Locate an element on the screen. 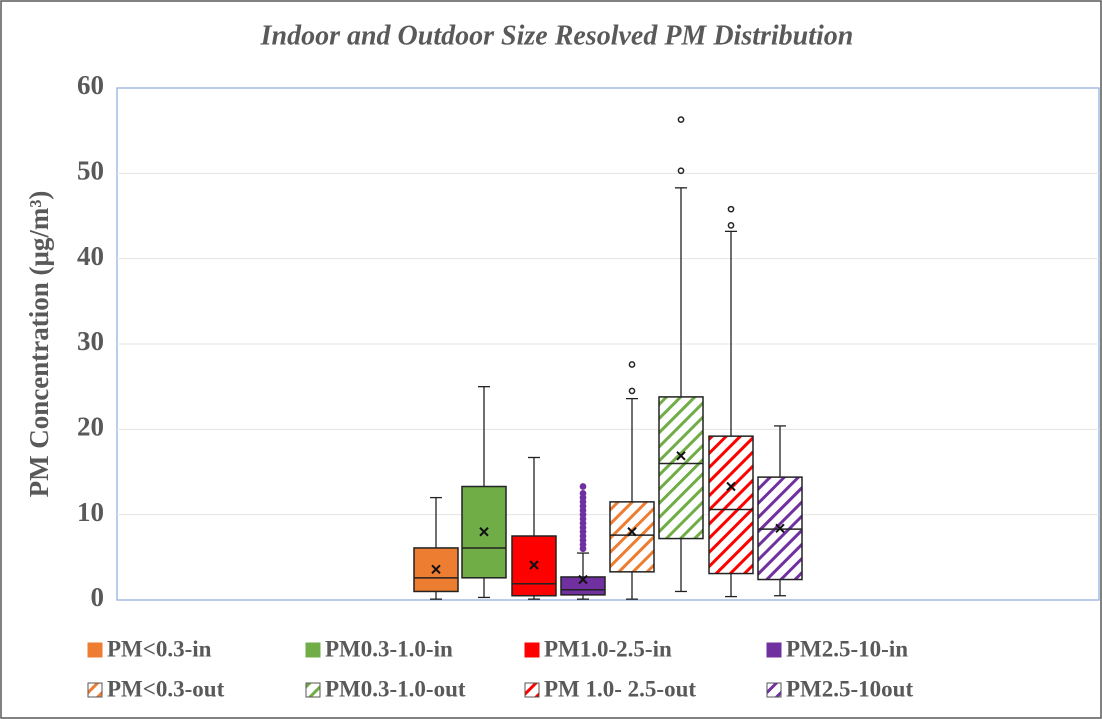 Image resolution: width=1102 pixels, height=719 pixels. legend-label: PM2.5-10out is located at coordinates (849, 688).